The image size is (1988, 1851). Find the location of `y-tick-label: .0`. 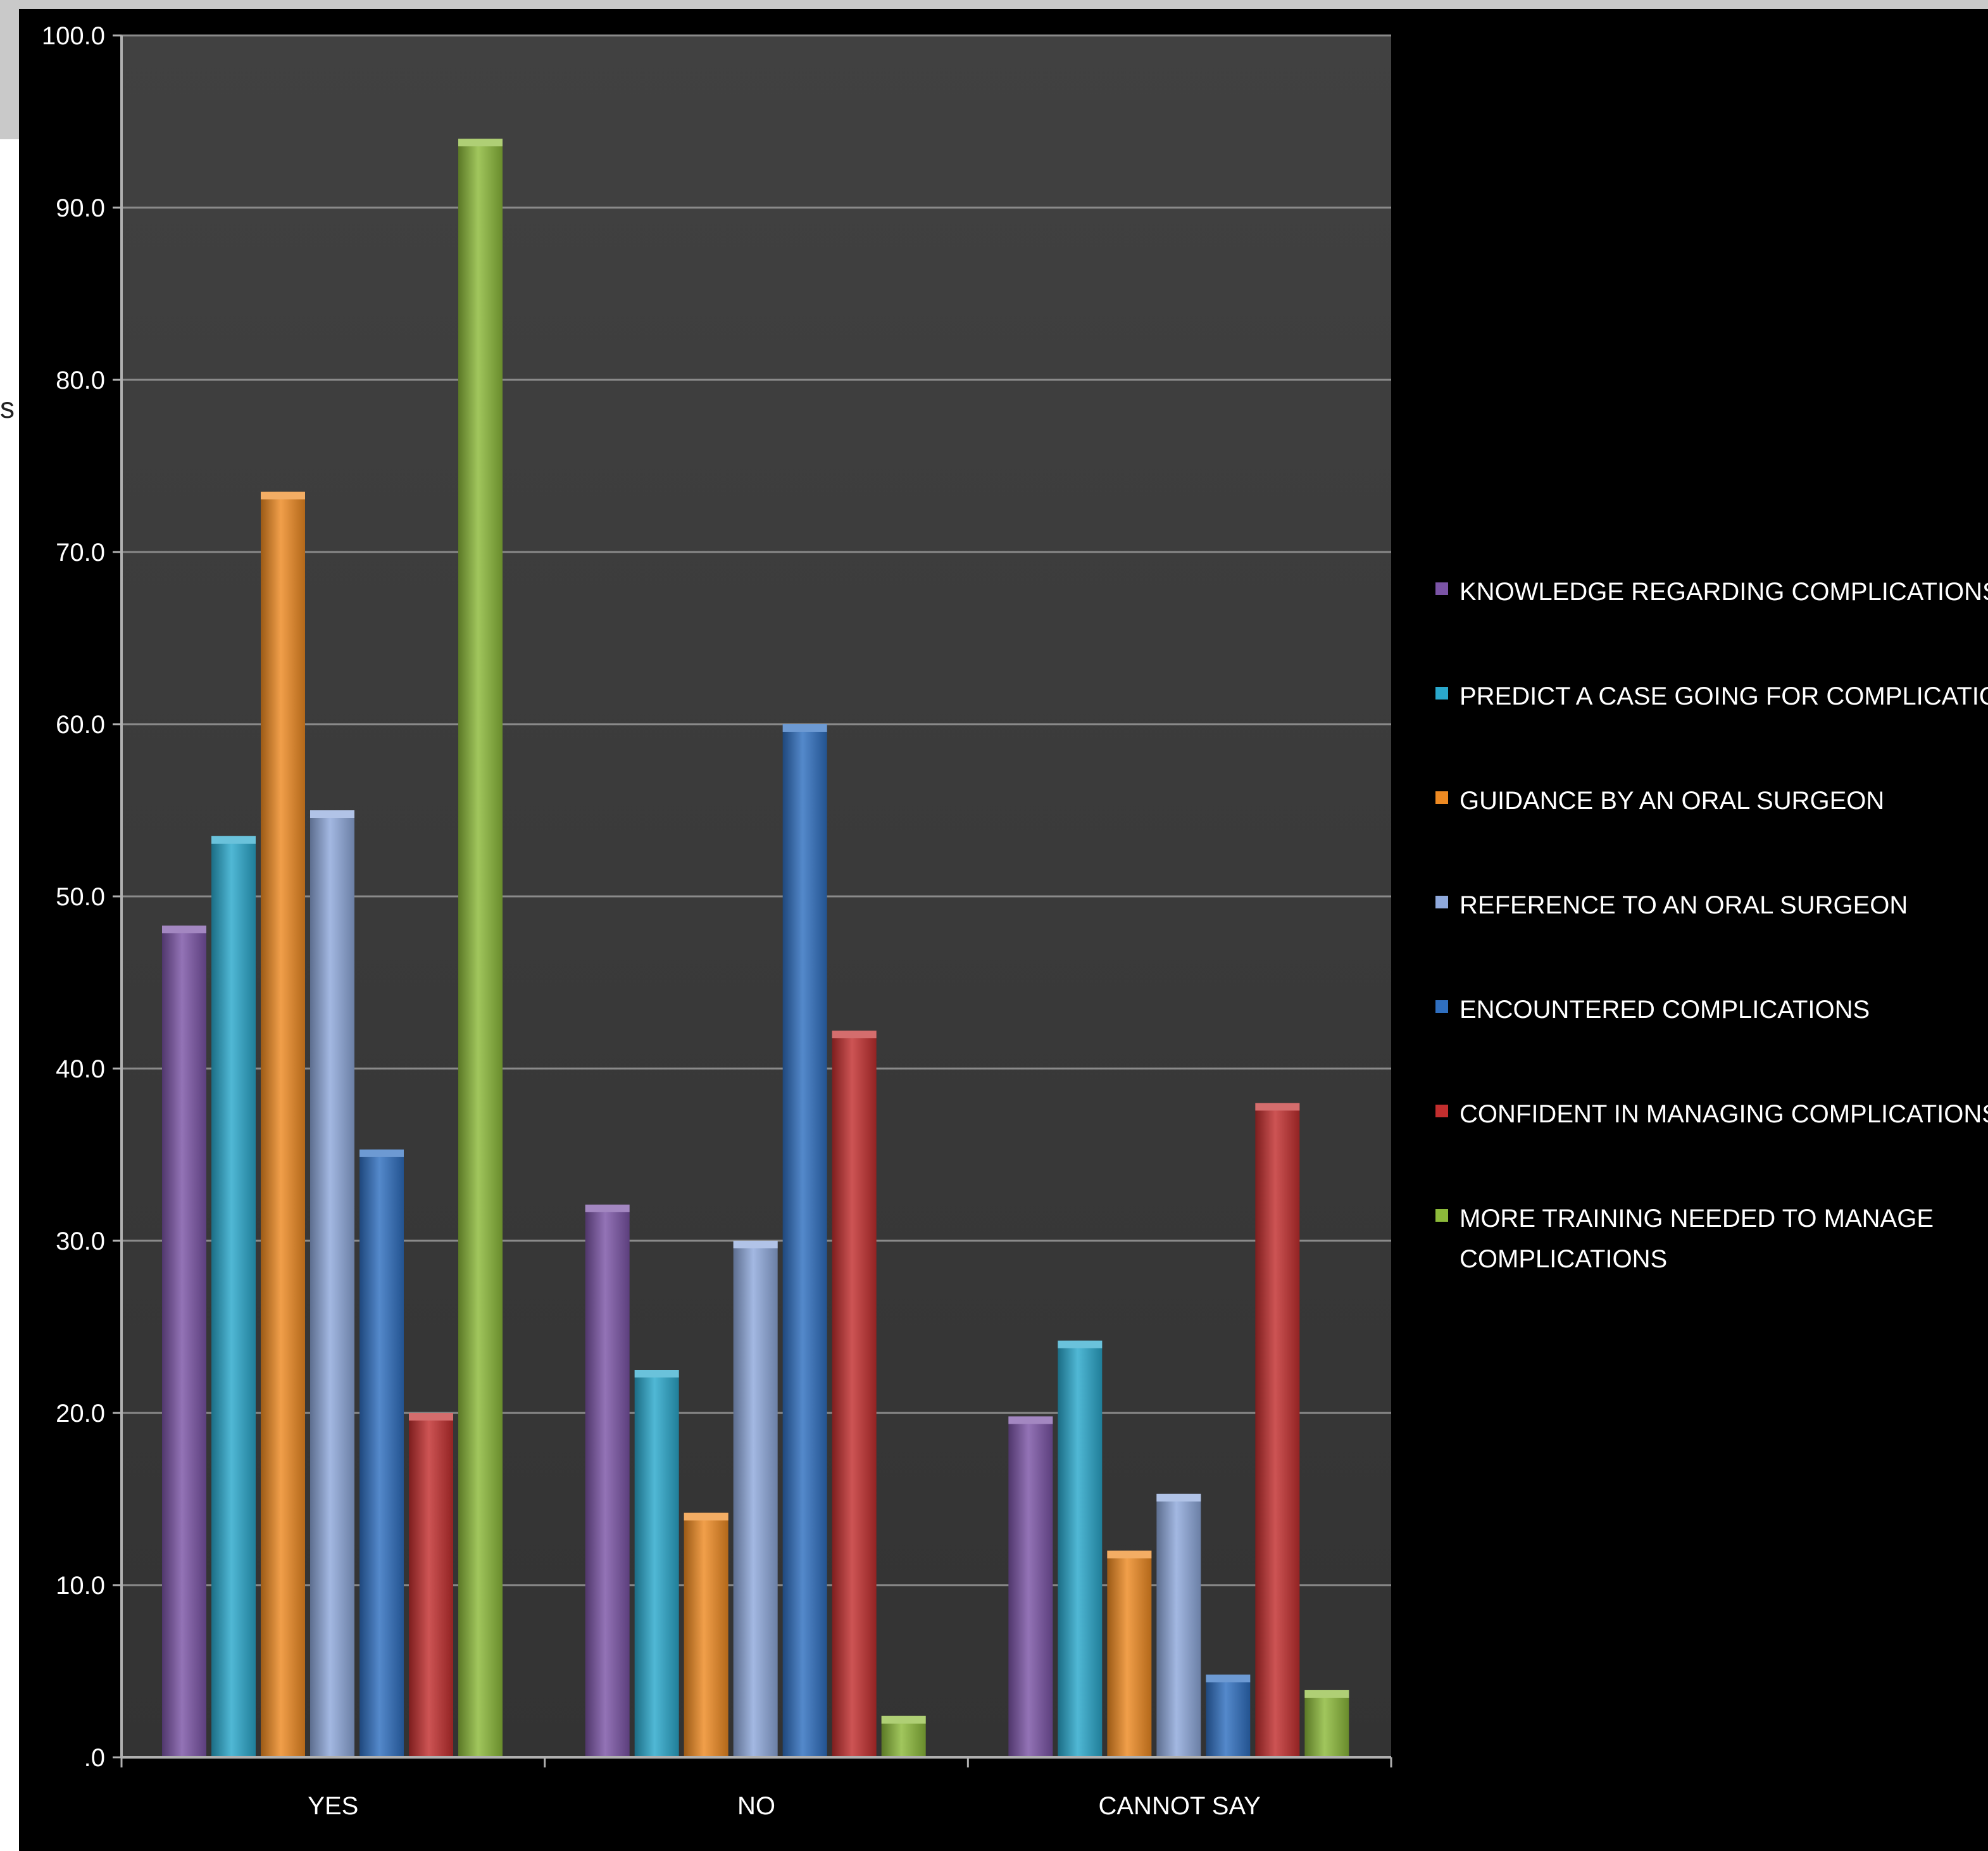

y-tick-label: .0 is located at coordinates (94, 1758).